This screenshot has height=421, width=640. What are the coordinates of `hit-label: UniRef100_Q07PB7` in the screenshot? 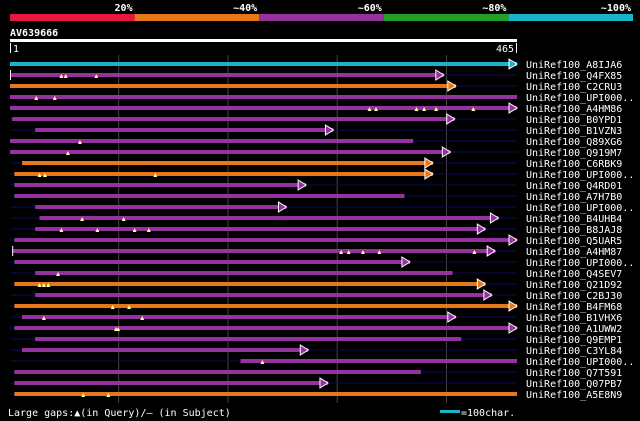 It's located at (574, 384).